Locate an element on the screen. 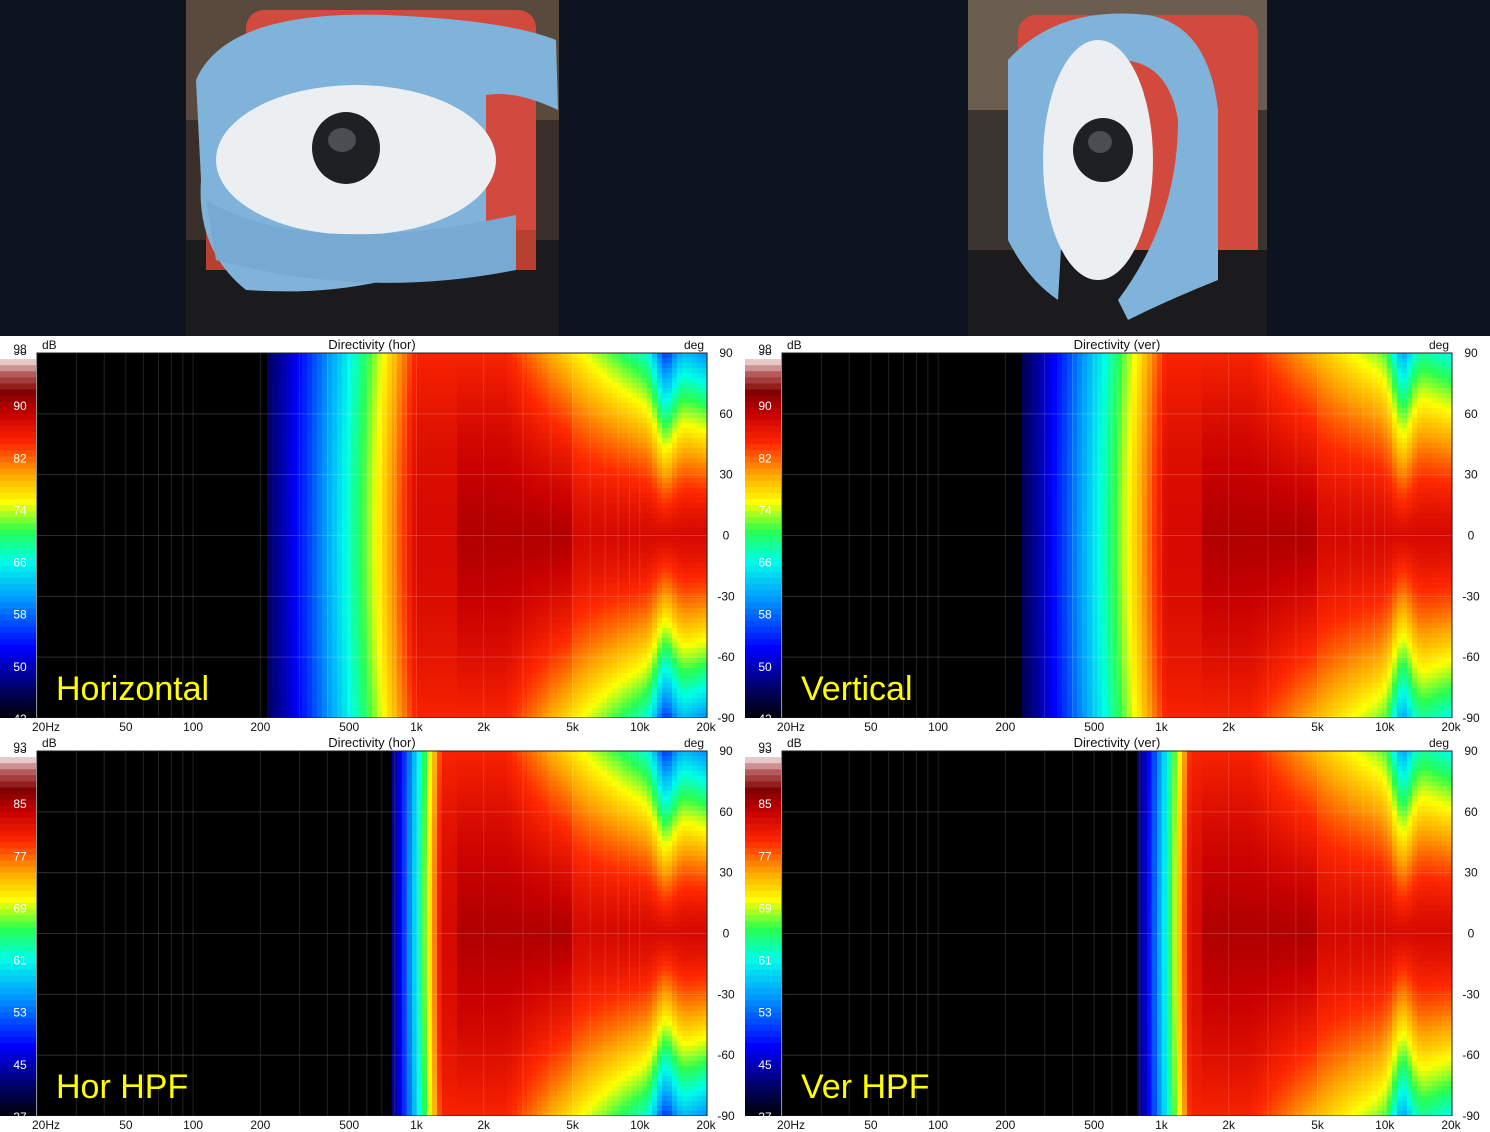  grid is located at coordinates (372, 933).